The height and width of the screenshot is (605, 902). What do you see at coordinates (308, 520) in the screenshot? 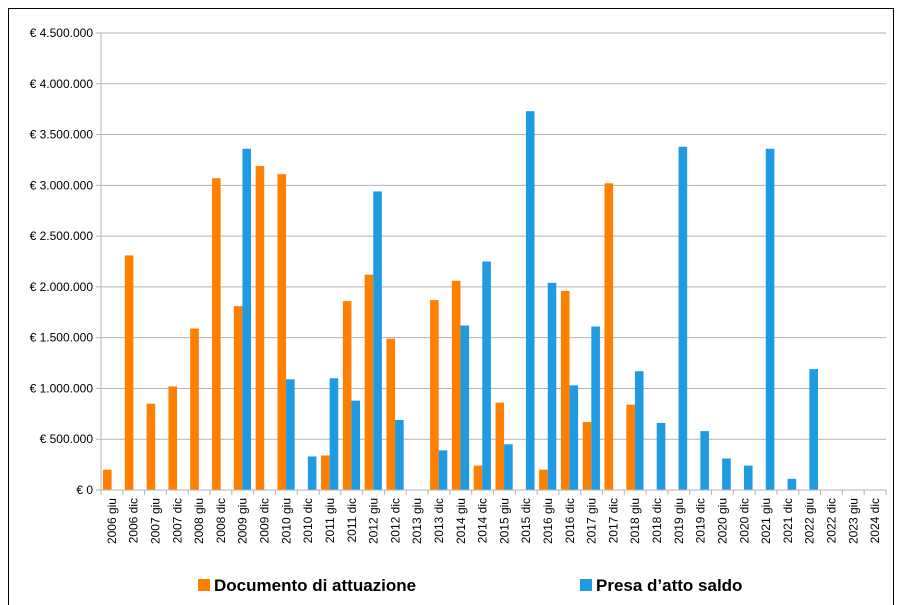
I see `x-tick-label: 2010 dic` at bounding box center [308, 520].